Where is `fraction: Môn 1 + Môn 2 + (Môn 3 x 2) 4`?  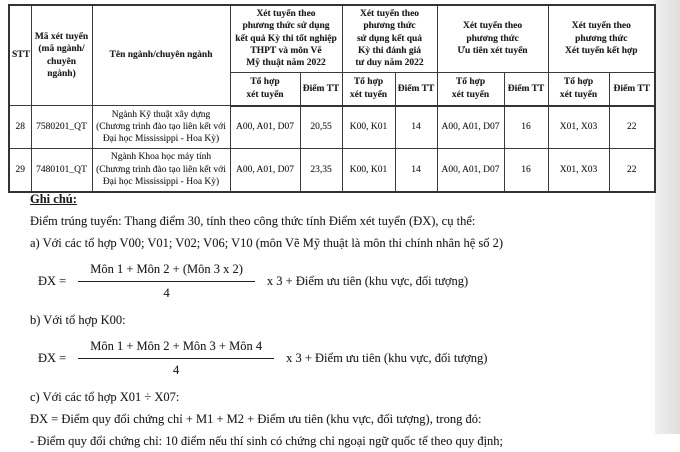 fraction: Môn 1 + Môn 2 + (Môn 3 x 2) 4 is located at coordinates (166, 281).